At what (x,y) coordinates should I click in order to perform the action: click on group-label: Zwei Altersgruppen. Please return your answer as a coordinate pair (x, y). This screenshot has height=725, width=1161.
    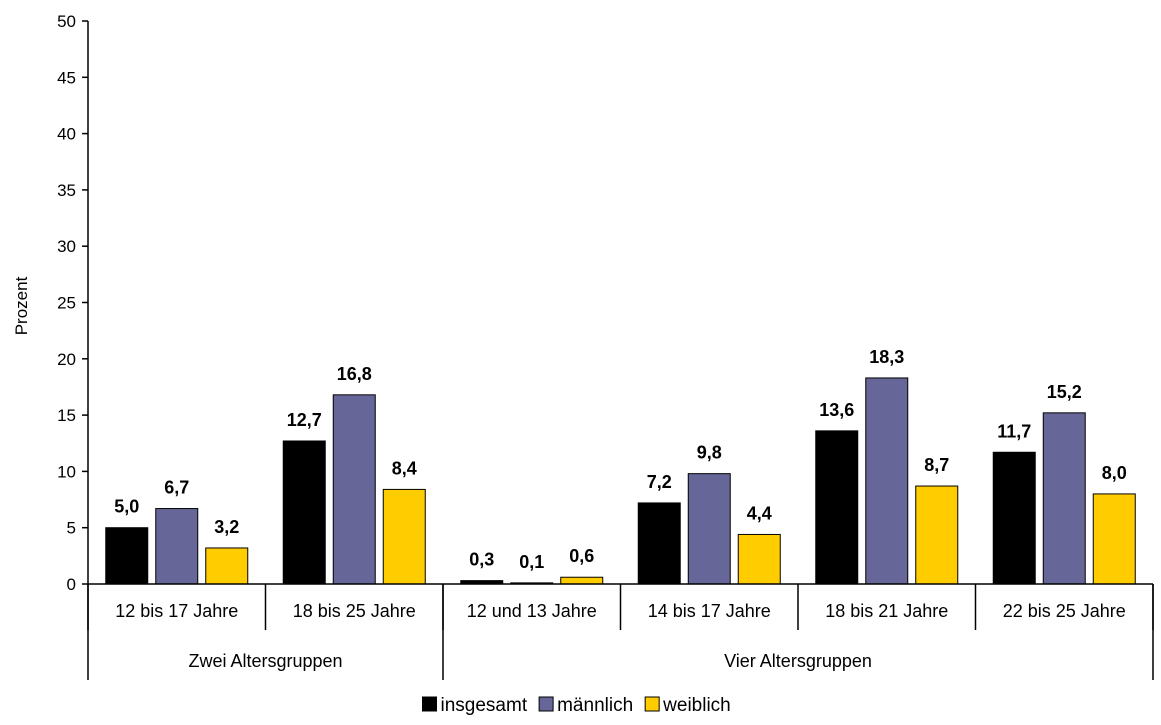
    Looking at the image, I should click on (265, 661).